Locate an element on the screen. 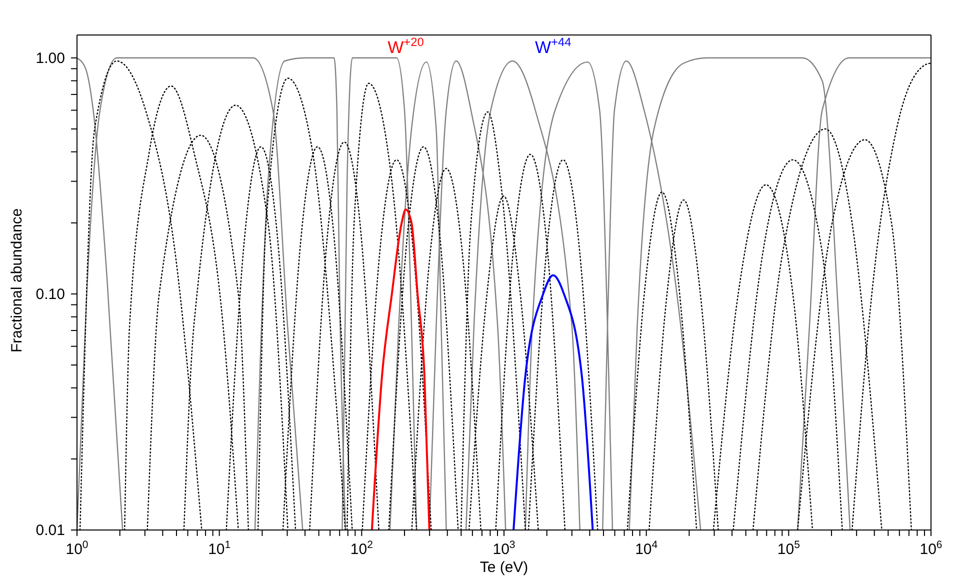  x-axis-title: Te (eV) is located at coordinates (504, 567).